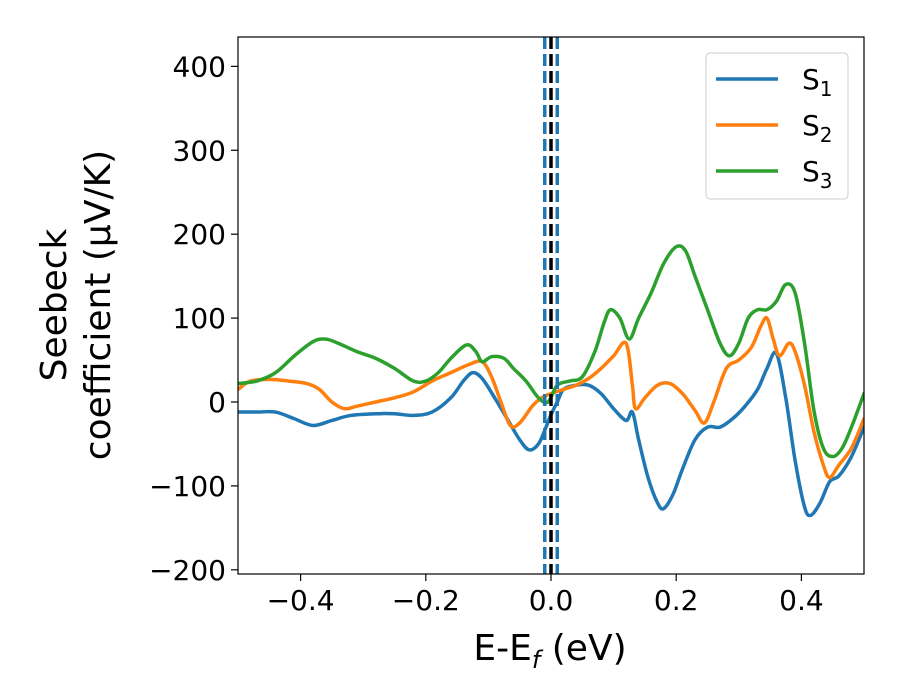 This screenshot has height=700, width=900. Describe the element at coordinates (676, 600) in the screenshot. I see `x-tick-label: 0.2` at that location.